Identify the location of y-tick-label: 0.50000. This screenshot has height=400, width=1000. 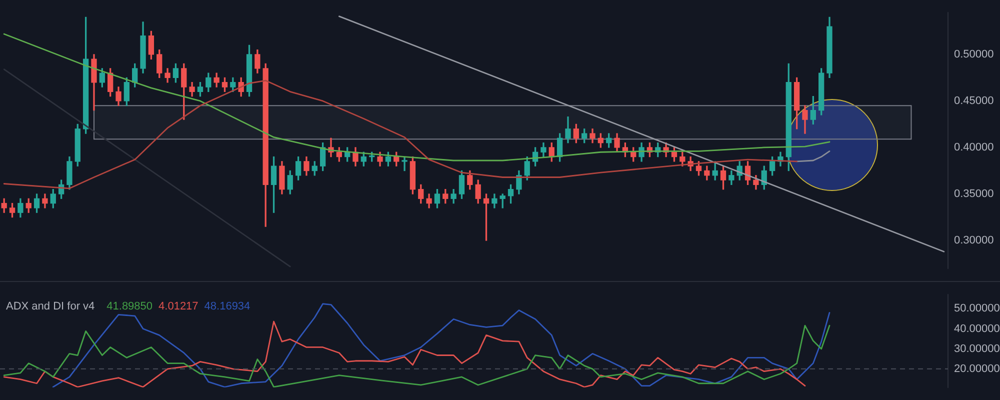
(974, 54).